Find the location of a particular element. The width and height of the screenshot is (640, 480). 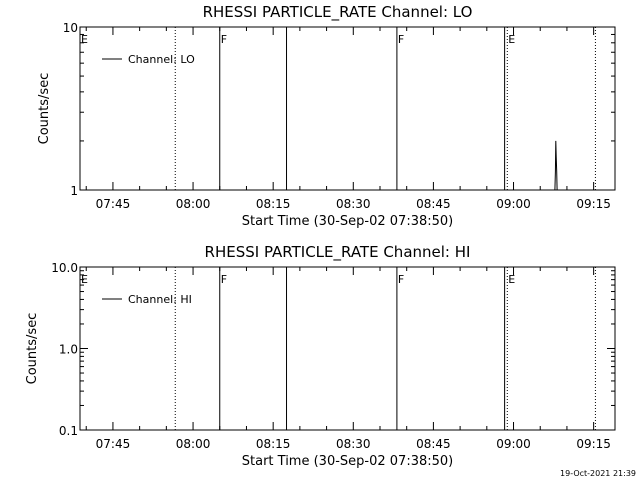

y-tick-label: 10.0 is located at coordinates (64, 268).